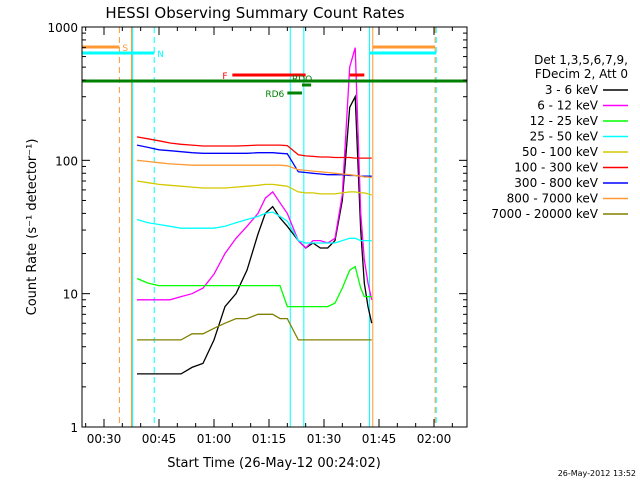  What do you see at coordinates (254, 13) in the screenshot?
I see `chart-title: HESSI Observing Summary Count Rates` at bounding box center [254, 13].